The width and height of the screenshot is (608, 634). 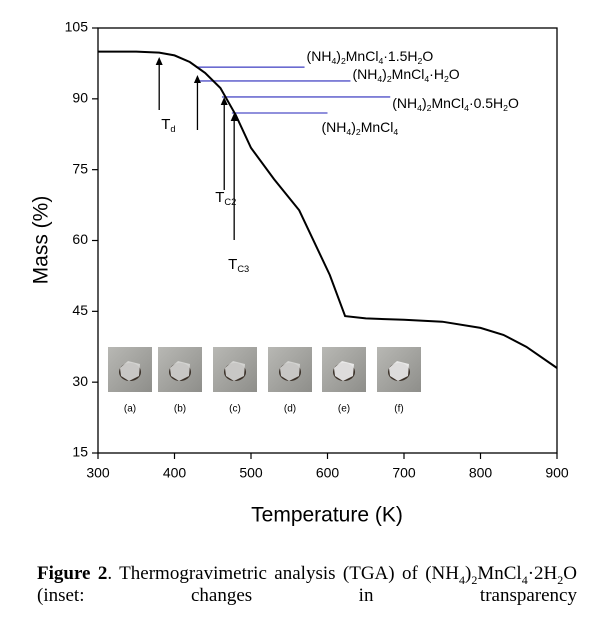 What do you see at coordinates (542, 573) in the screenshot?
I see `caption-text: ·2H` at bounding box center [542, 573].